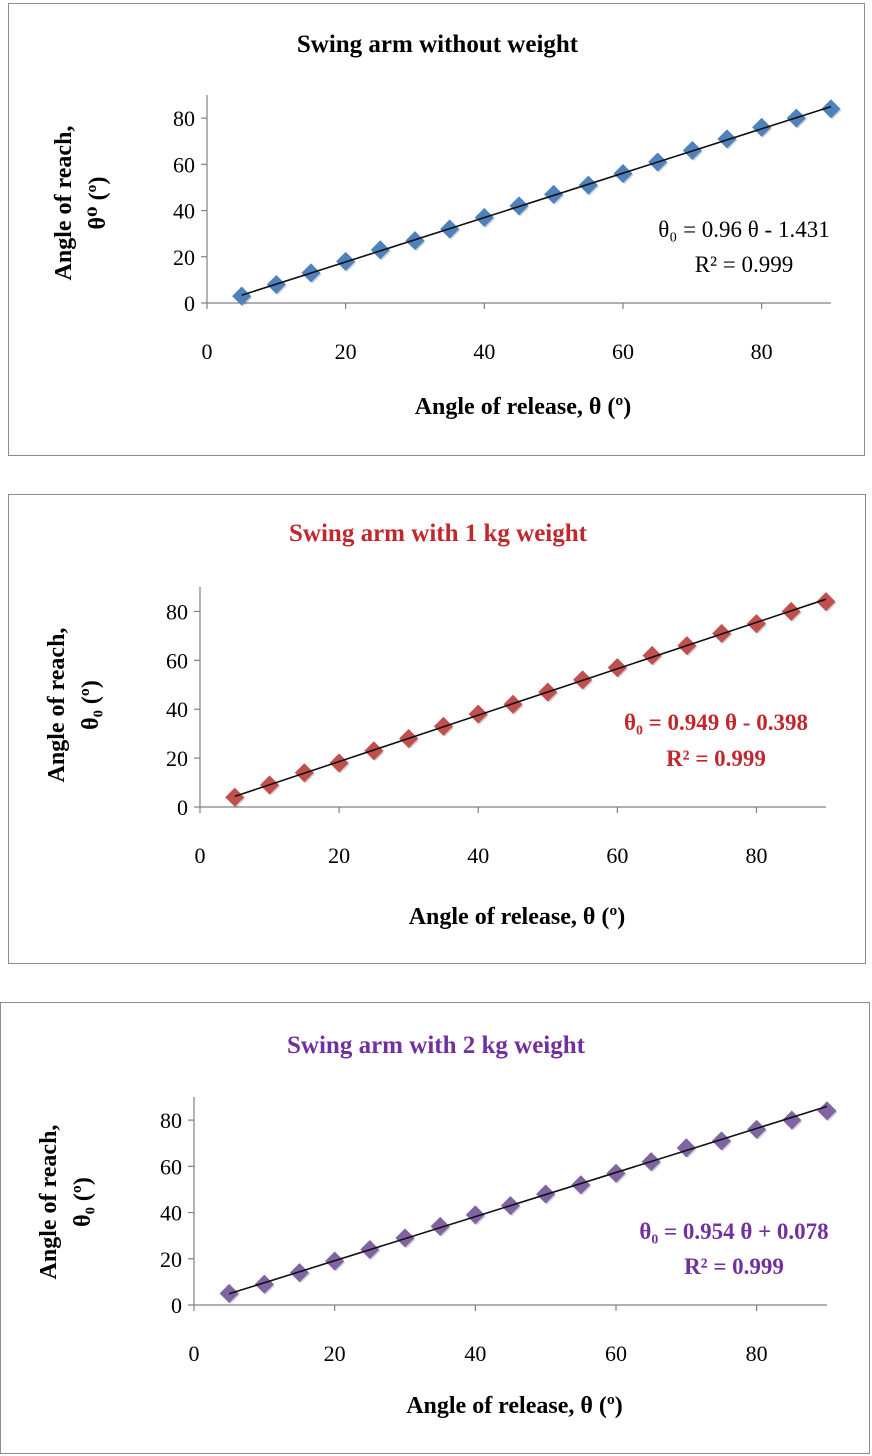 This screenshot has width=872, height=1456. Describe the element at coordinates (98, 203) in the screenshot. I see `y-axis-label-line2: θ⁰ (º)` at that location.